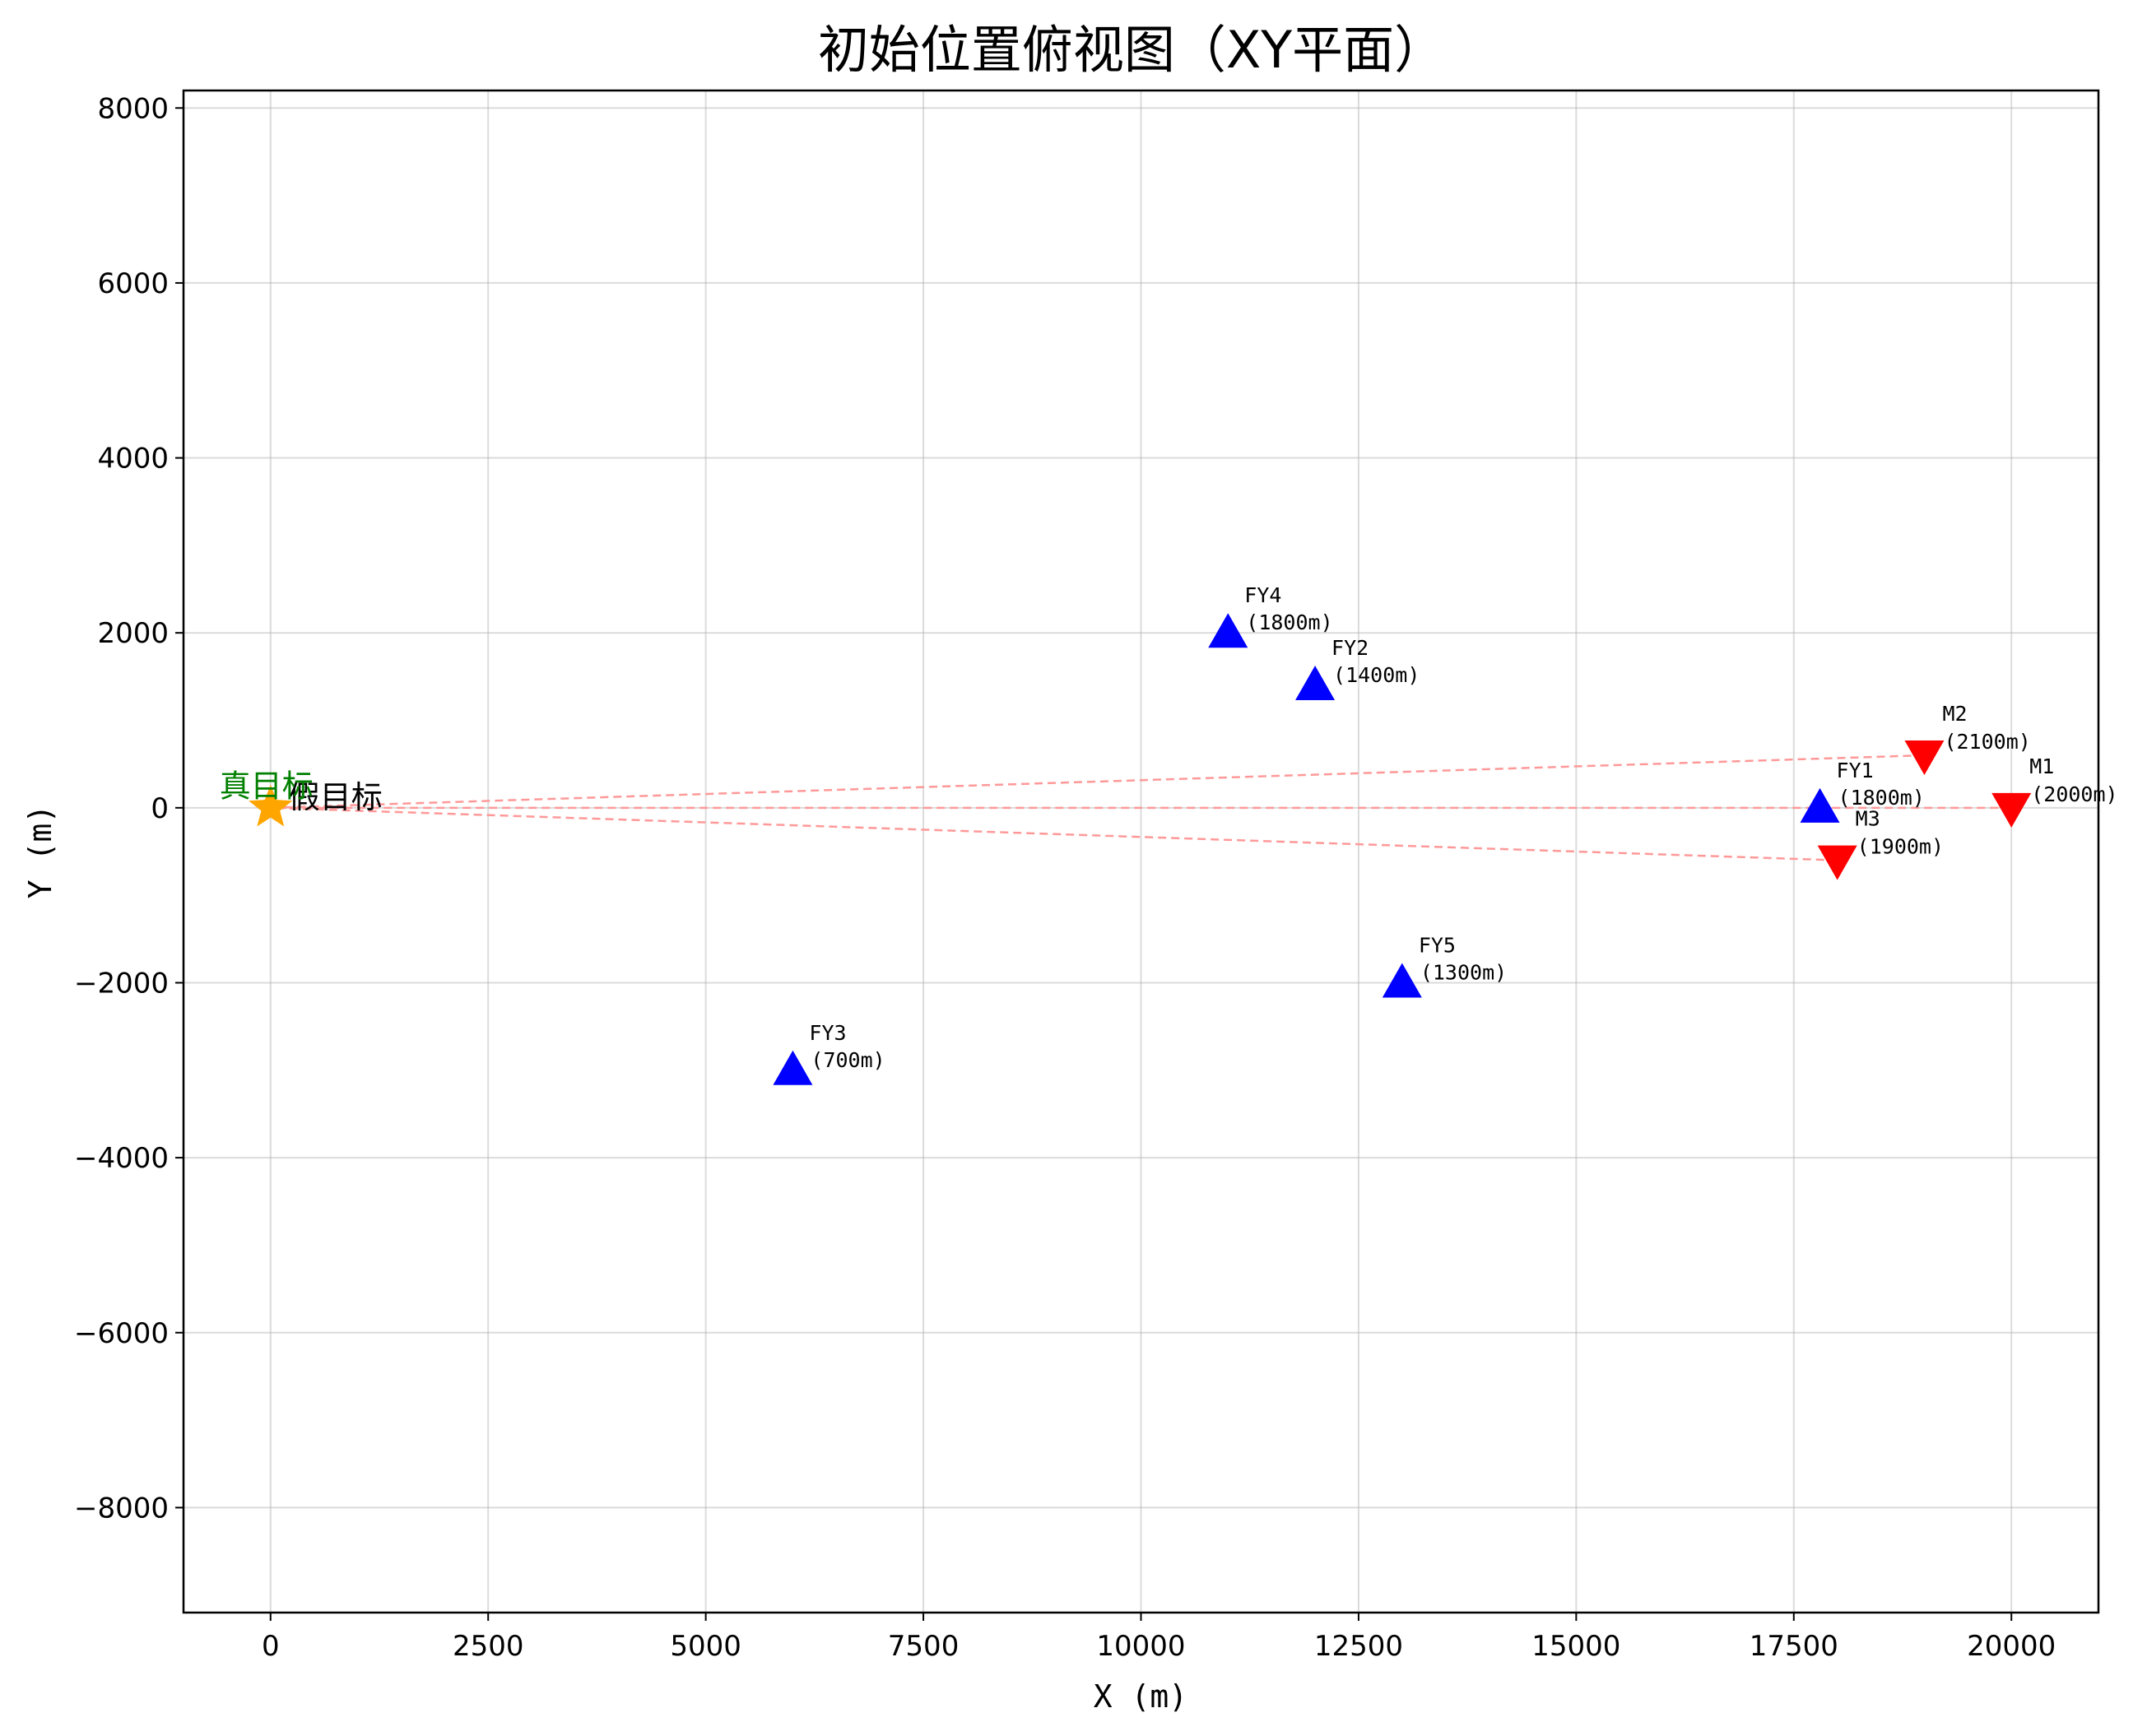 The height and width of the screenshot is (1736, 2147). What do you see at coordinates (133, 459) in the screenshot?
I see `y-tick-label: 4000` at bounding box center [133, 459].